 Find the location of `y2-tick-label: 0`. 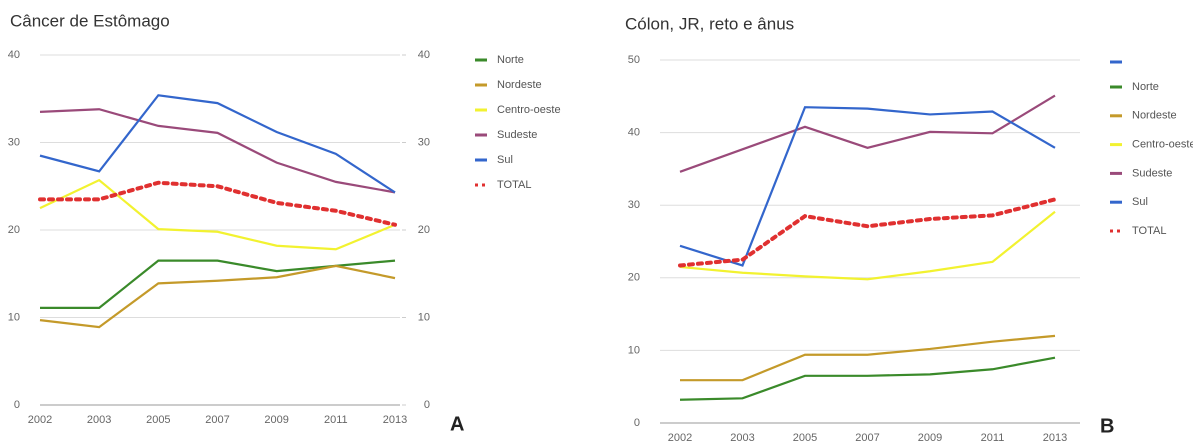

y2-tick-label: 0 is located at coordinates (427, 405).